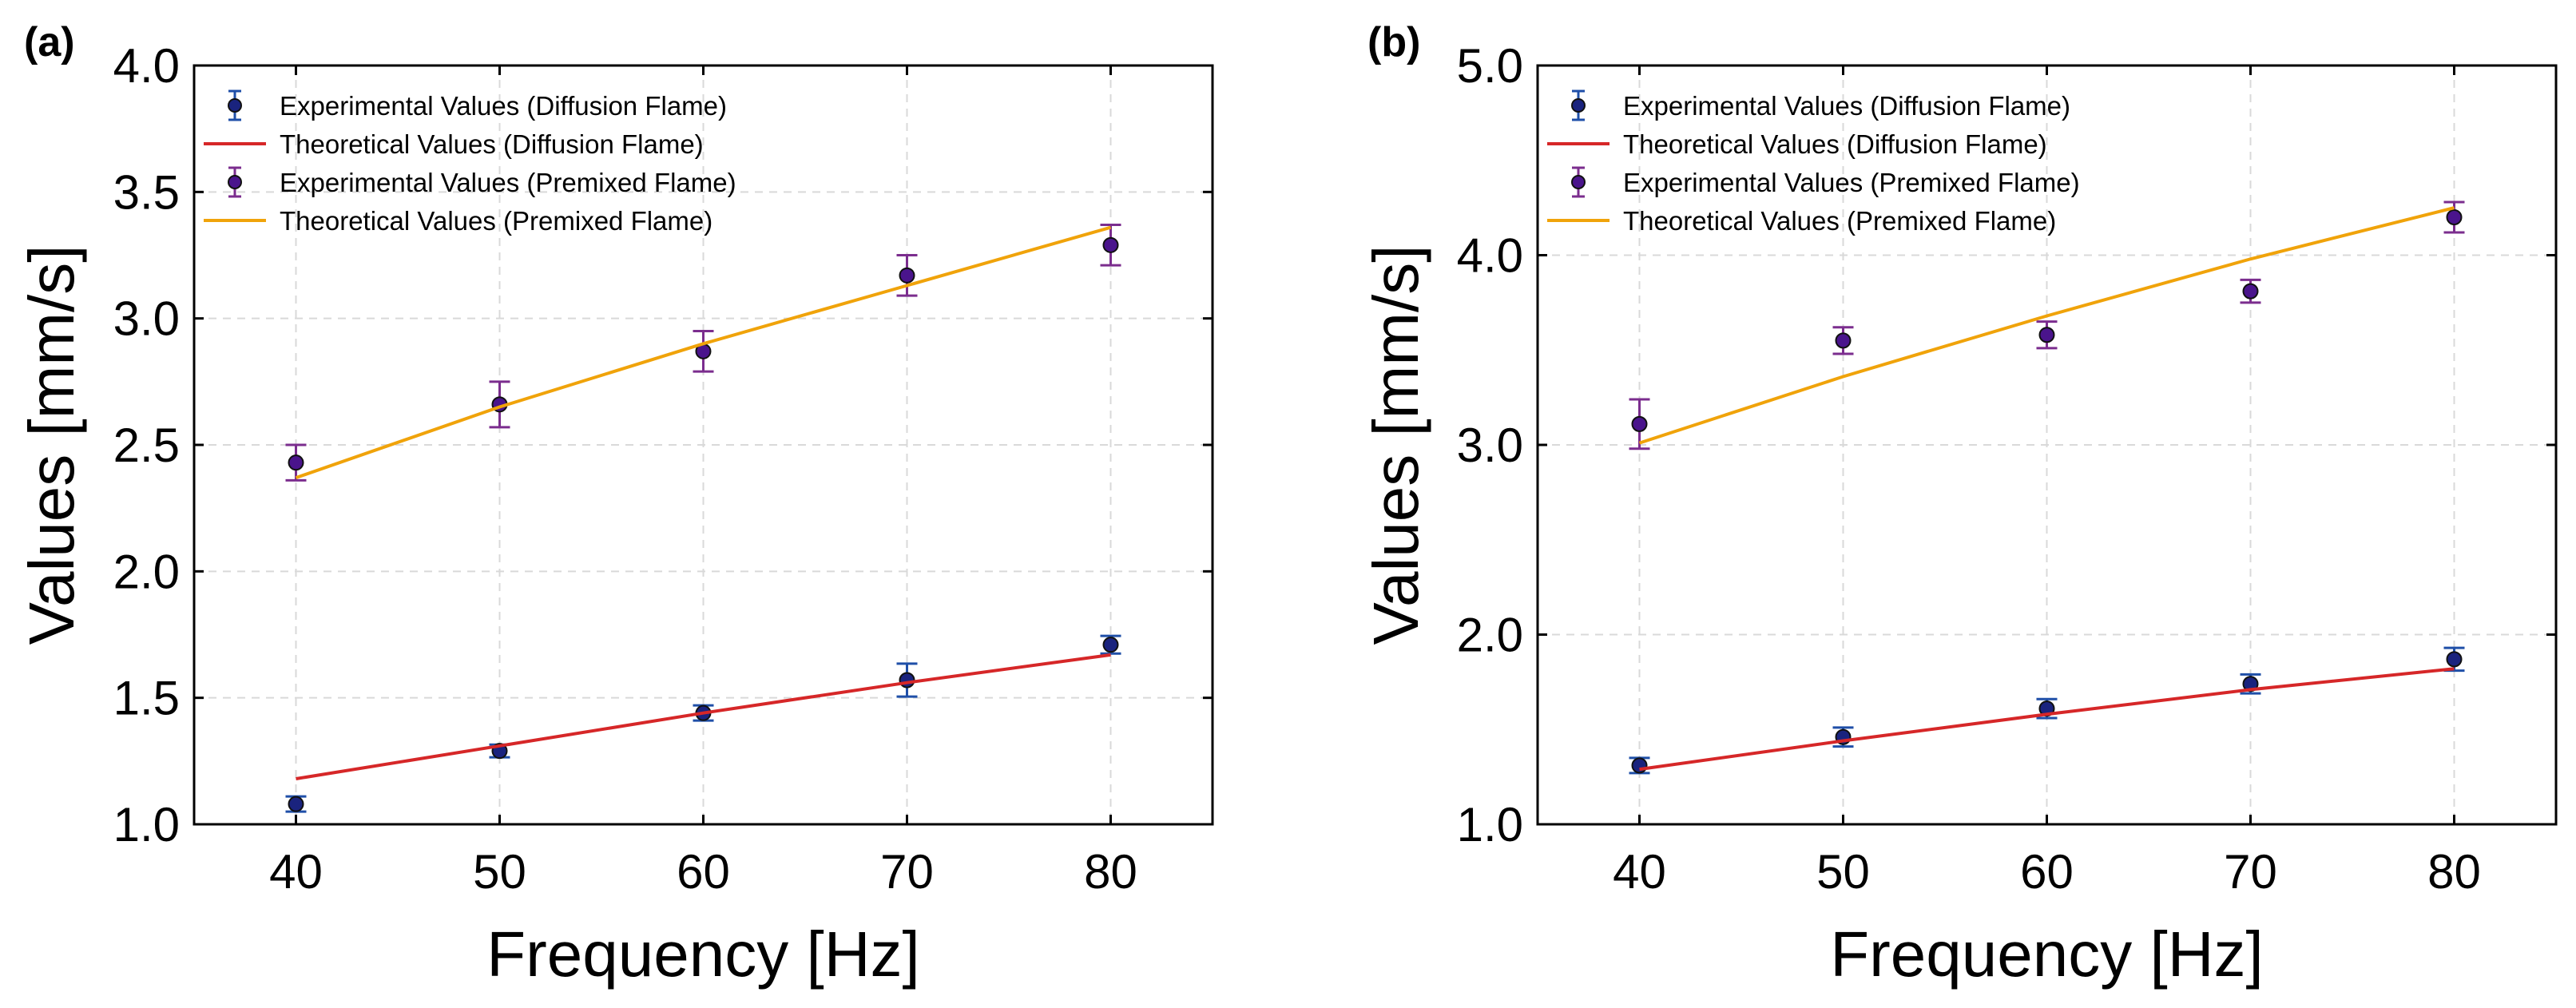 This screenshot has height=1008, width=2576. What do you see at coordinates (146, 192) in the screenshot?
I see `y-tick-label: 3.5` at bounding box center [146, 192].